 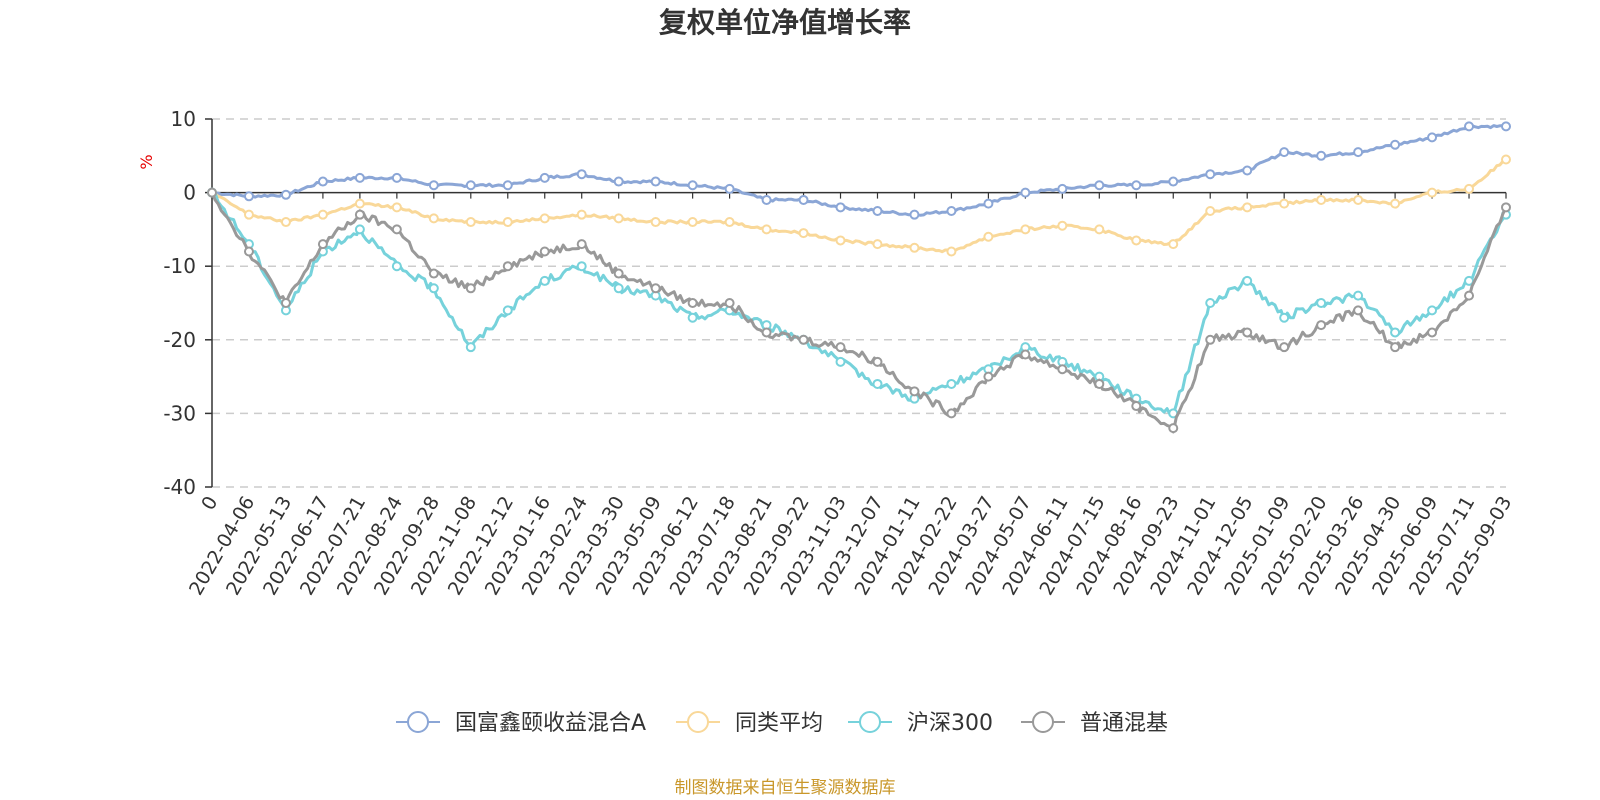 I want to click on legend: 国富鑫颐收益混合A 同类平均 沪深300 普通混基, so click(x=782, y=723).